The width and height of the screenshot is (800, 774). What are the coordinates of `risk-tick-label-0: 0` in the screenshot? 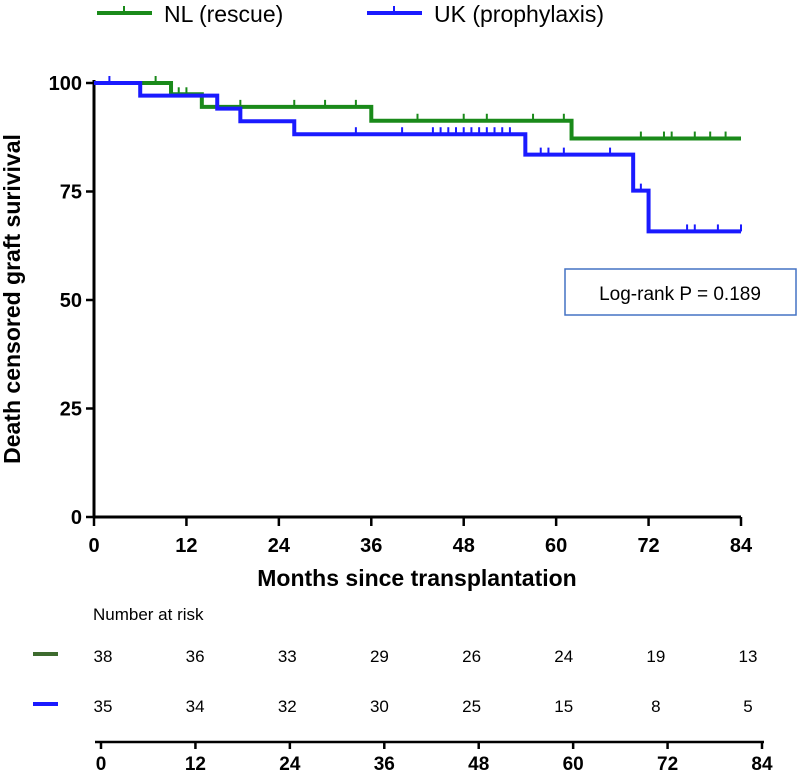 It's located at (101, 764).